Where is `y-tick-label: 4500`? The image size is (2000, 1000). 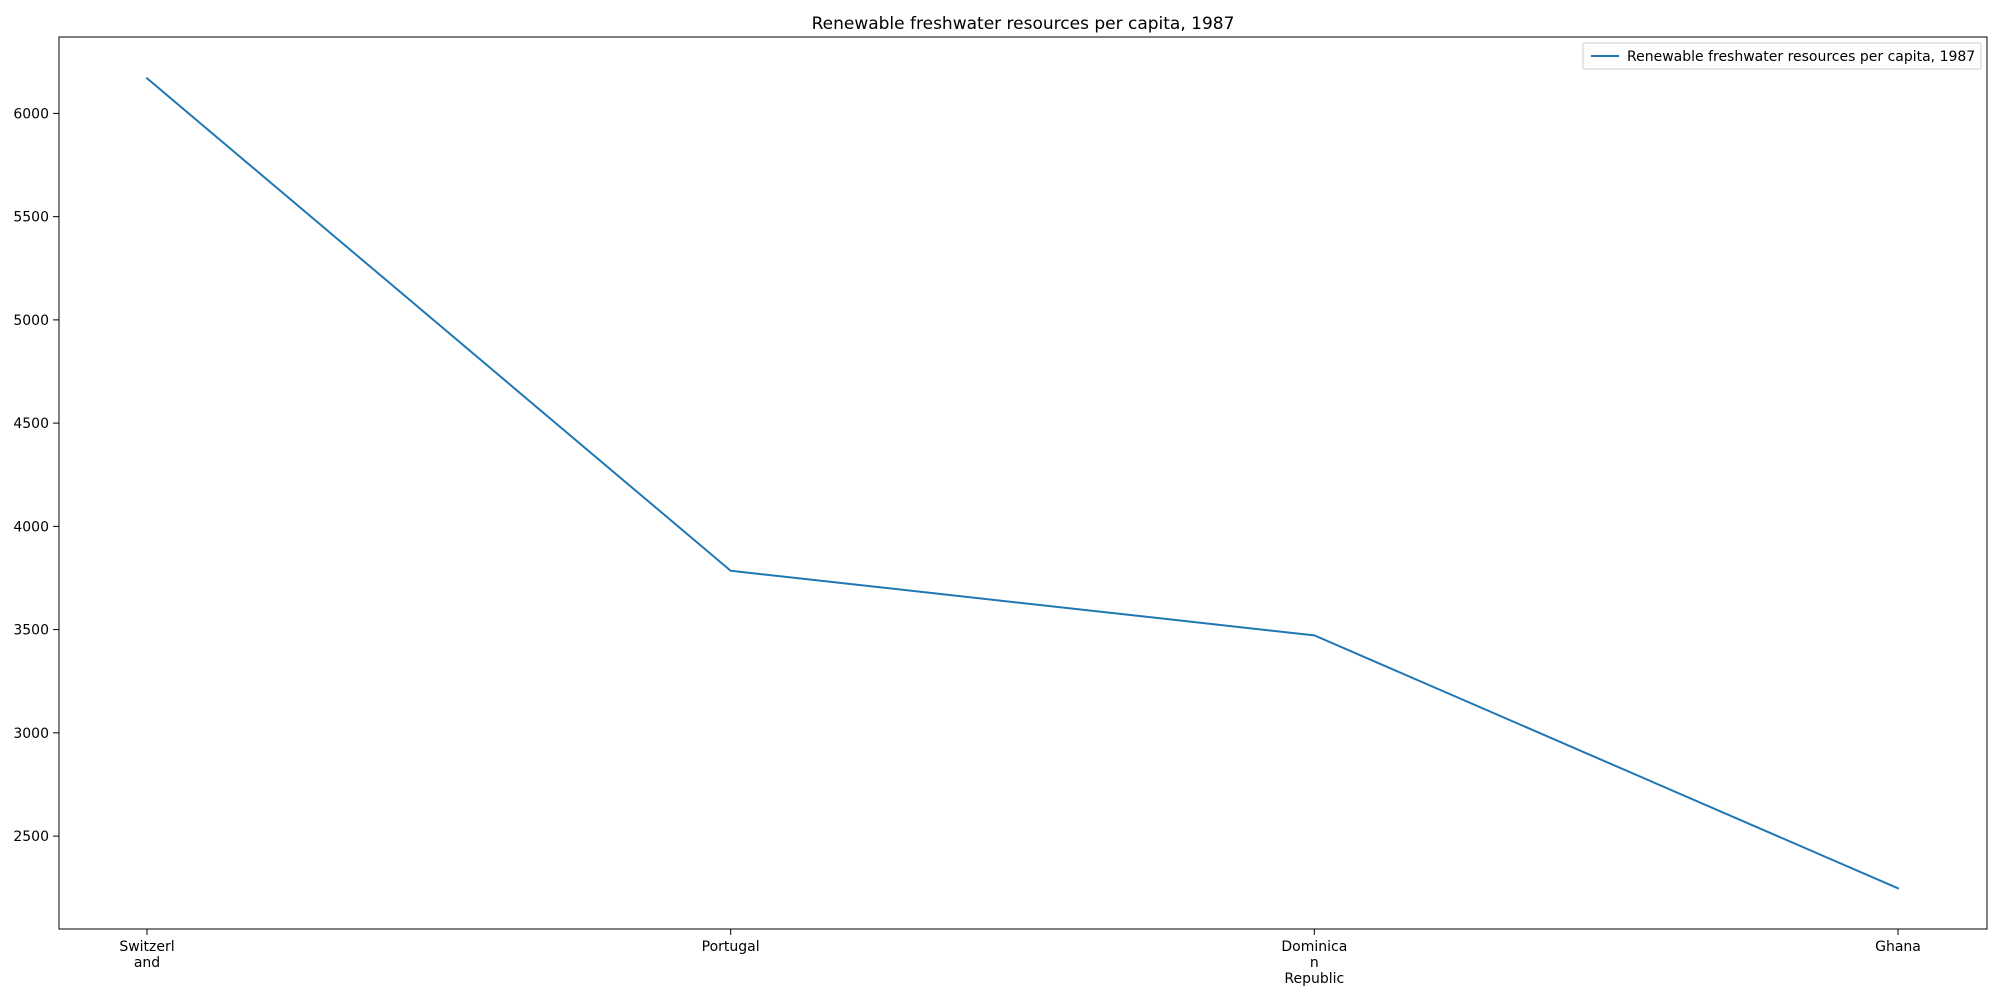 y-tick-label: 4500 is located at coordinates (31, 424).